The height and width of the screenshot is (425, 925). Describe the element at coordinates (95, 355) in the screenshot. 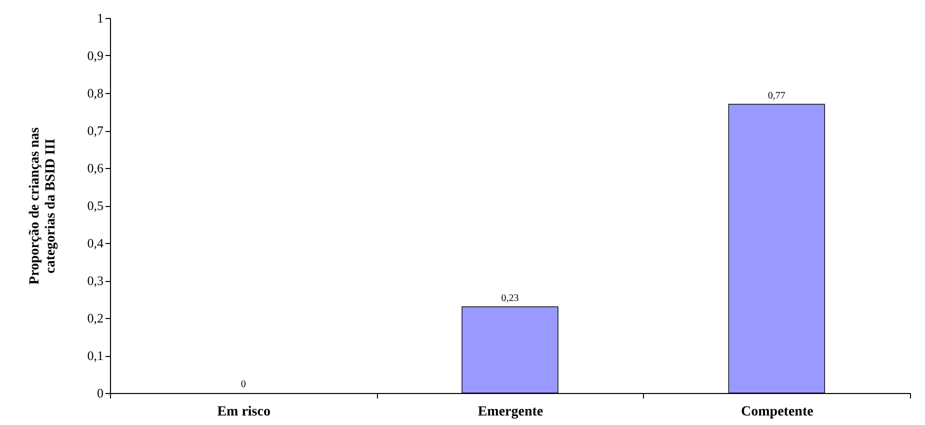

I see `y-tick-label: 0,1` at that location.